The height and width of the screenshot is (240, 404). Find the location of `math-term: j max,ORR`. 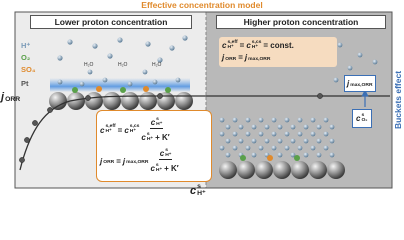

math-term: j max,ORR is located at coordinates (360, 84).